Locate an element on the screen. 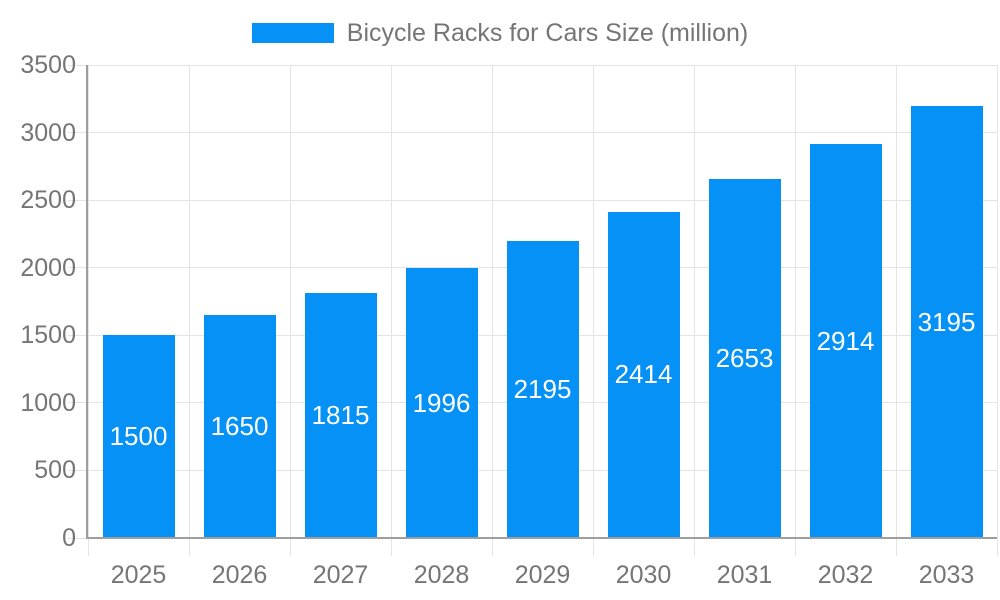 This screenshot has height=600, width=1000. bar-value-label: 3195 is located at coordinates (946, 321).